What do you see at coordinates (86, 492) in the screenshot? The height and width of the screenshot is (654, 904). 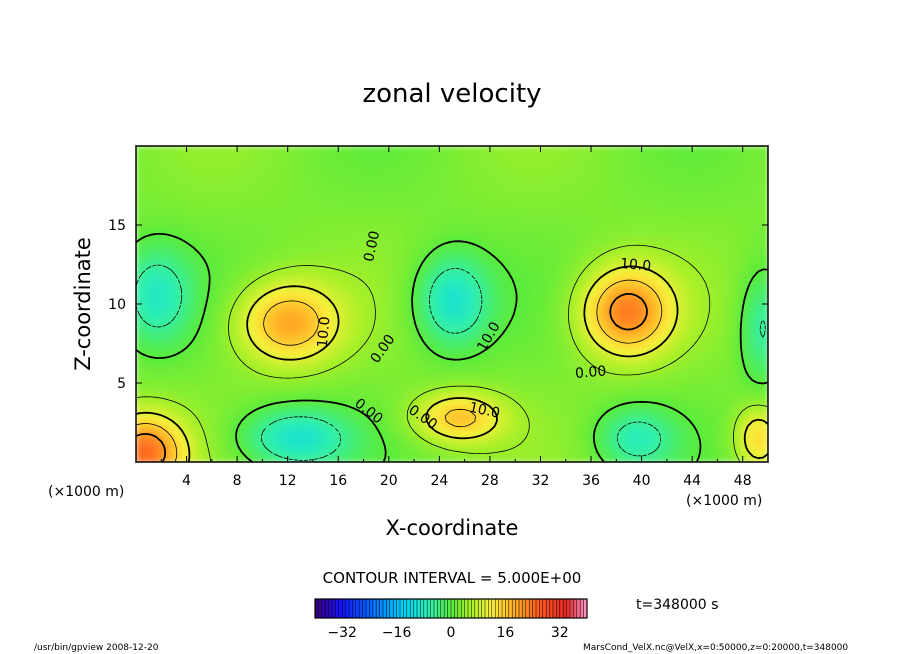 I see `x-unit-left: (×1000 m)` at bounding box center [86, 492].